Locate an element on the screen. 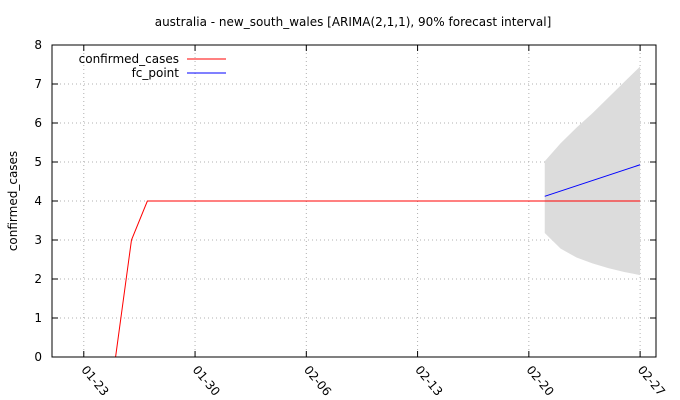  y-tick-label: 1 is located at coordinates (38, 318).